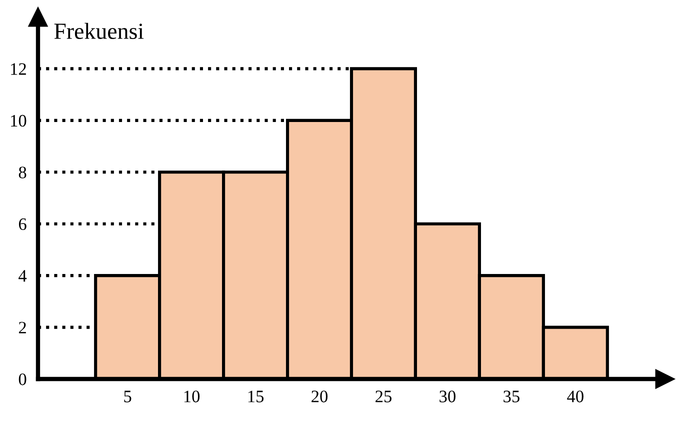 This screenshot has height=427, width=687. What do you see at coordinates (99, 31) in the screenshot?
I see `y-axis-title: Frekuensi` at bounding box center [99, 31].